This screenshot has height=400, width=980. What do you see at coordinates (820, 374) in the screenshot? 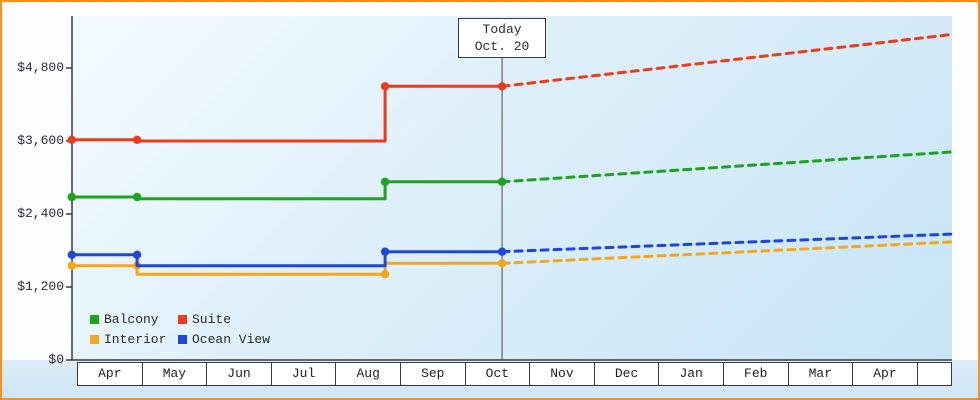
I see `month-cell-mar: Mar` at bounding box center [820, 374].